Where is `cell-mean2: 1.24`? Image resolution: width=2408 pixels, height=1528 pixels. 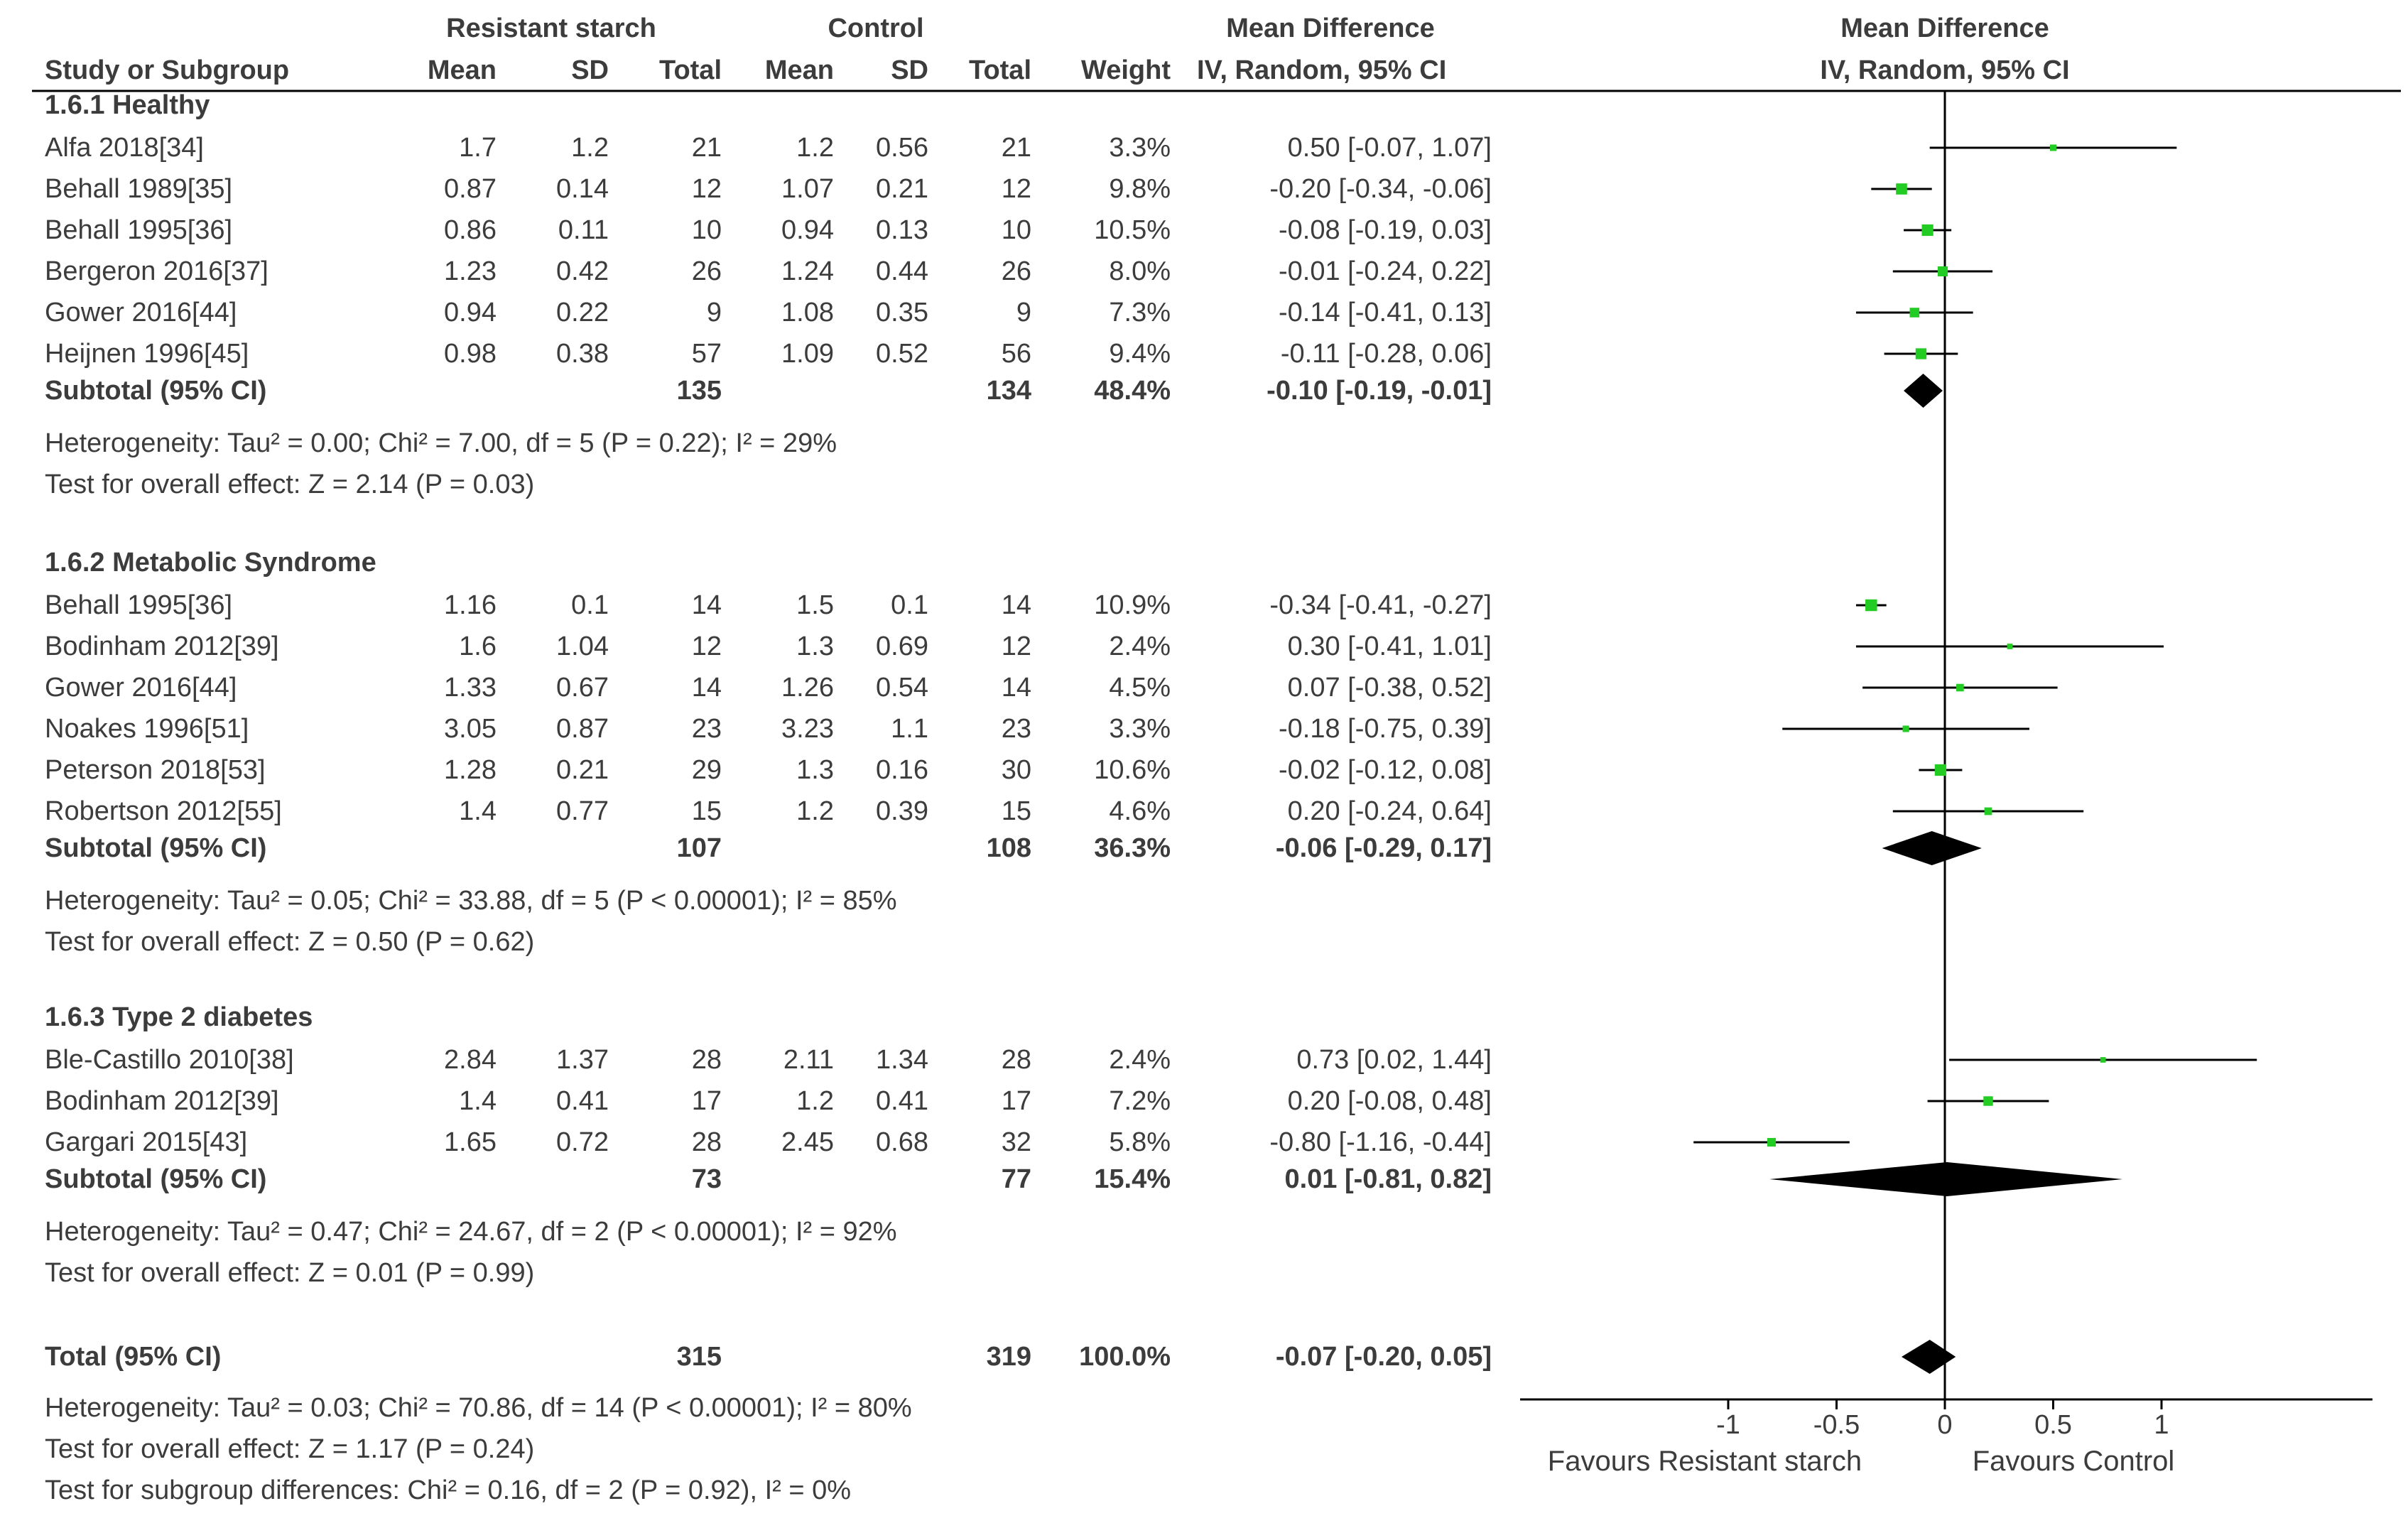
cell-mean2: 1.24 is located at coordinates (807, 271).